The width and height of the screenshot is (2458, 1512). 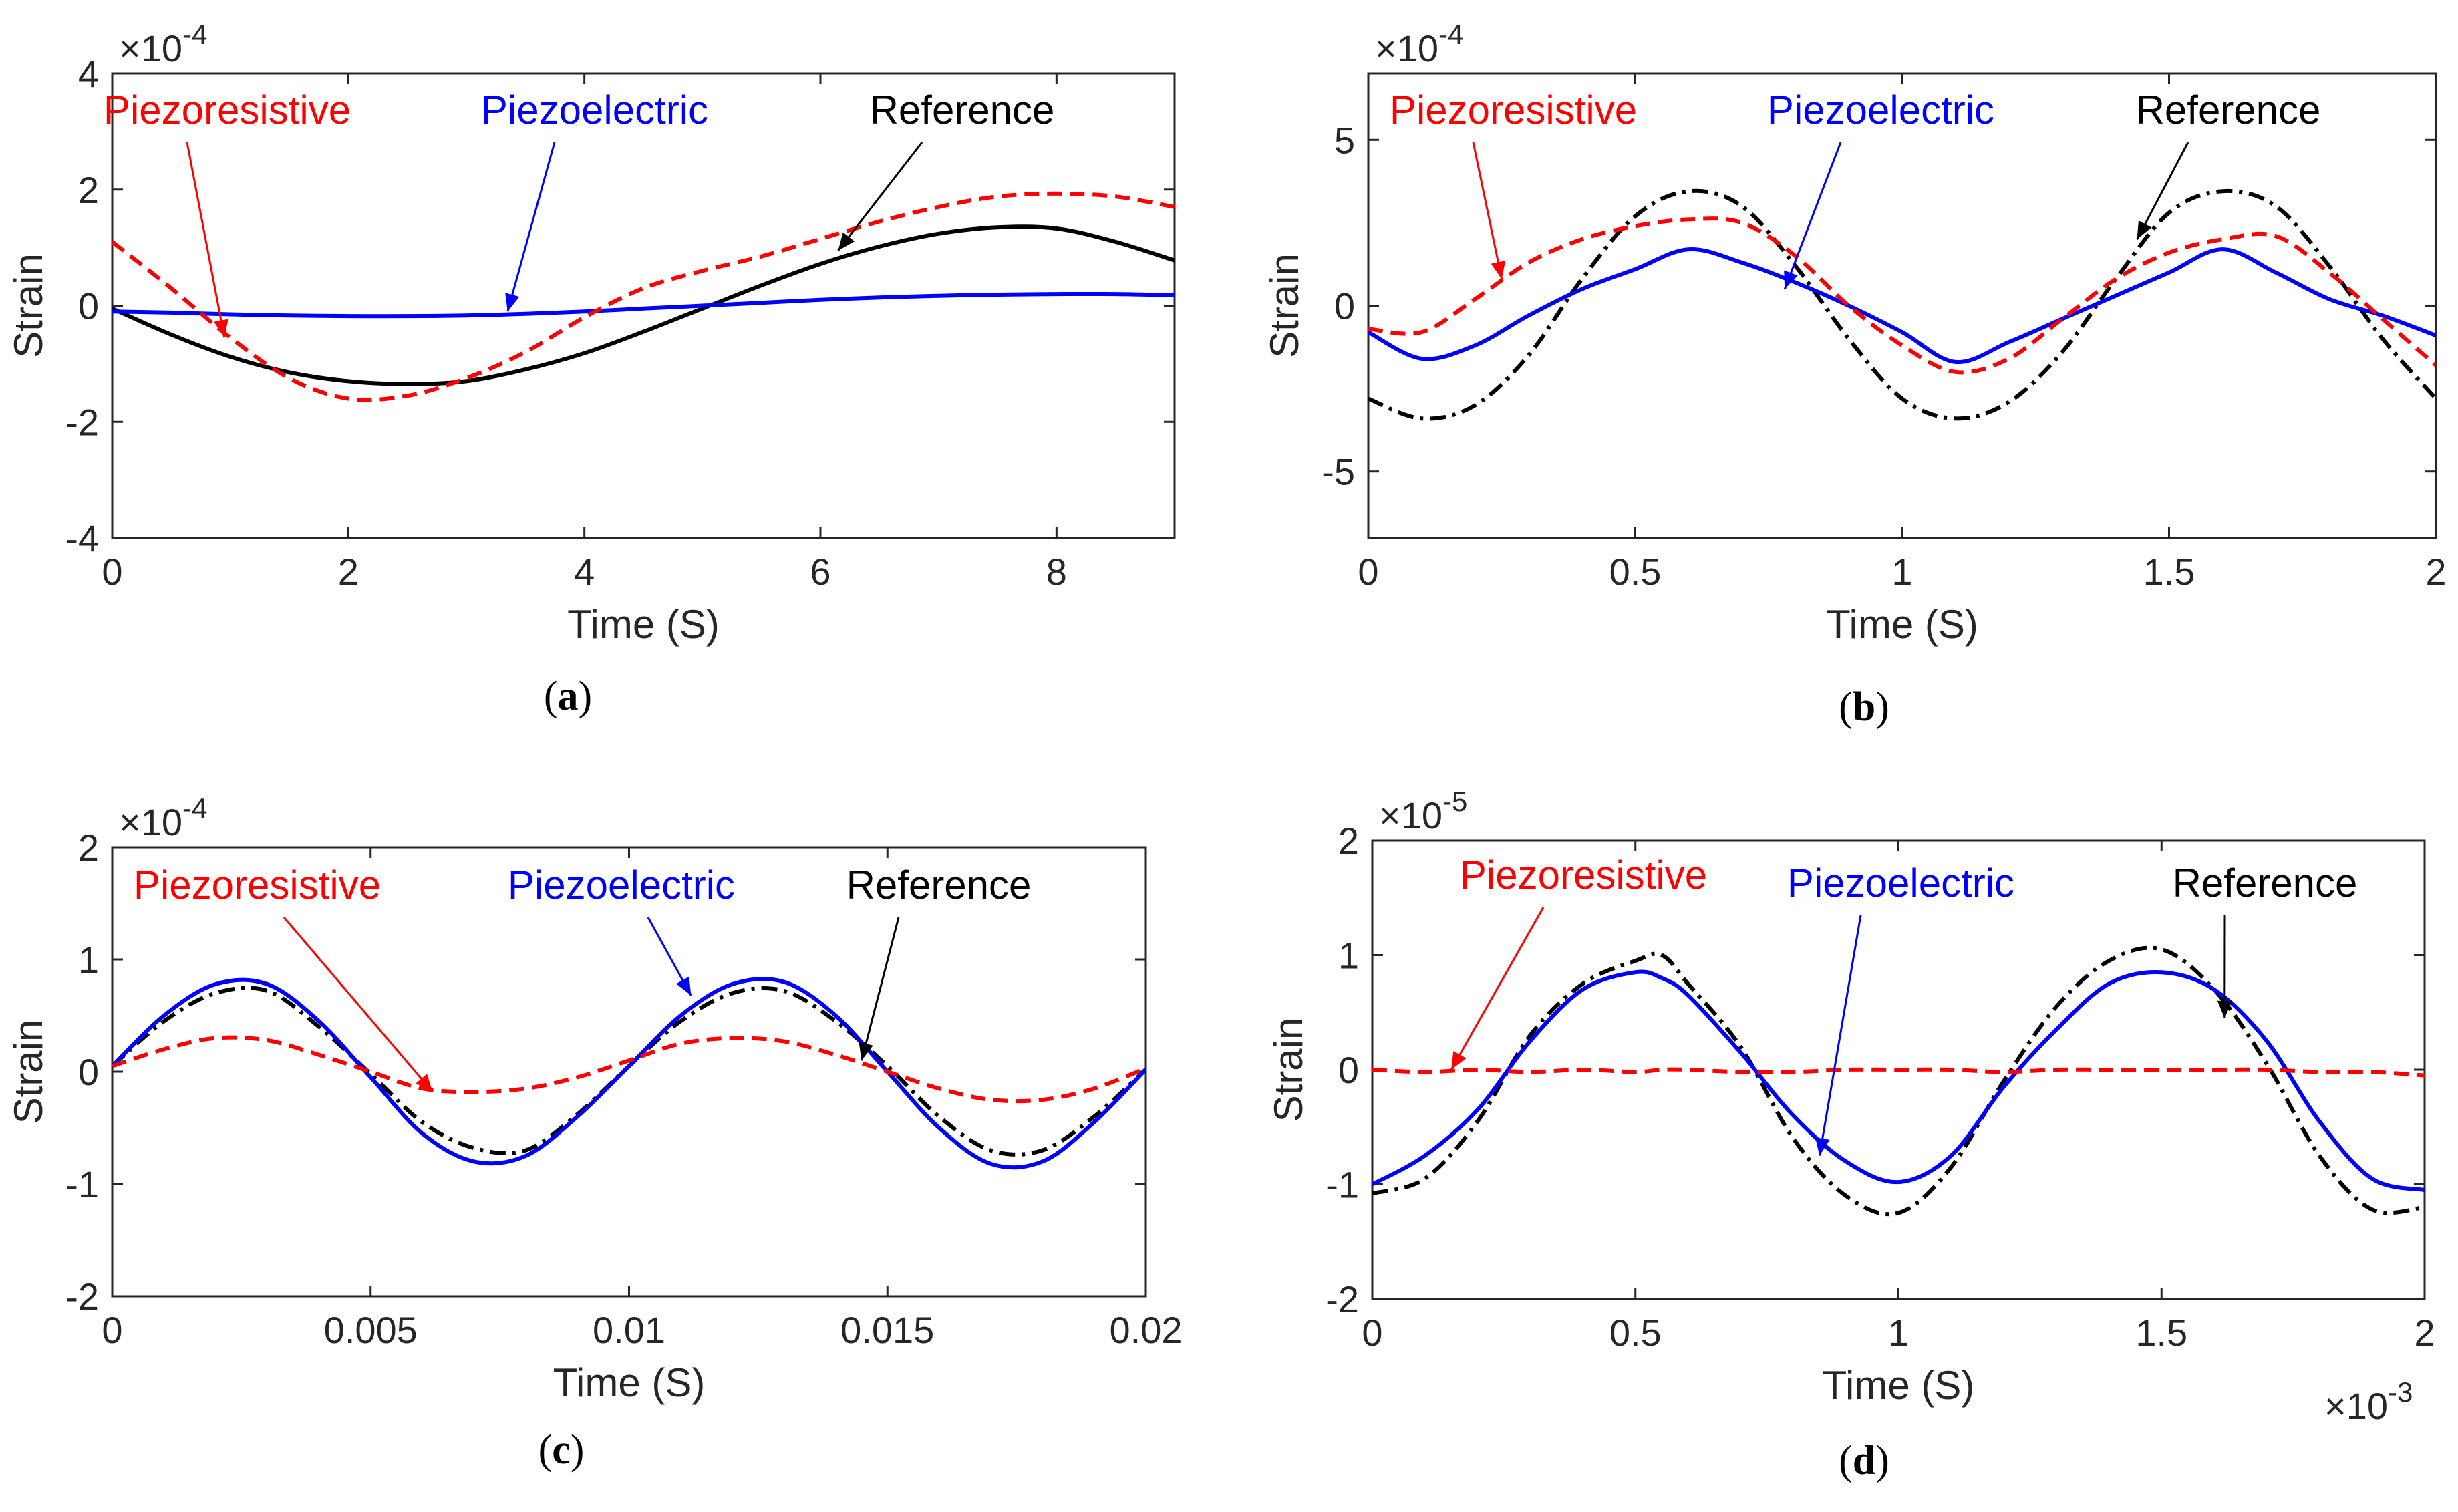 What do you see at coordinates (82, 538) in the screenshot?
I see `y-tick-label: -4` at bounding box center [82, 538].